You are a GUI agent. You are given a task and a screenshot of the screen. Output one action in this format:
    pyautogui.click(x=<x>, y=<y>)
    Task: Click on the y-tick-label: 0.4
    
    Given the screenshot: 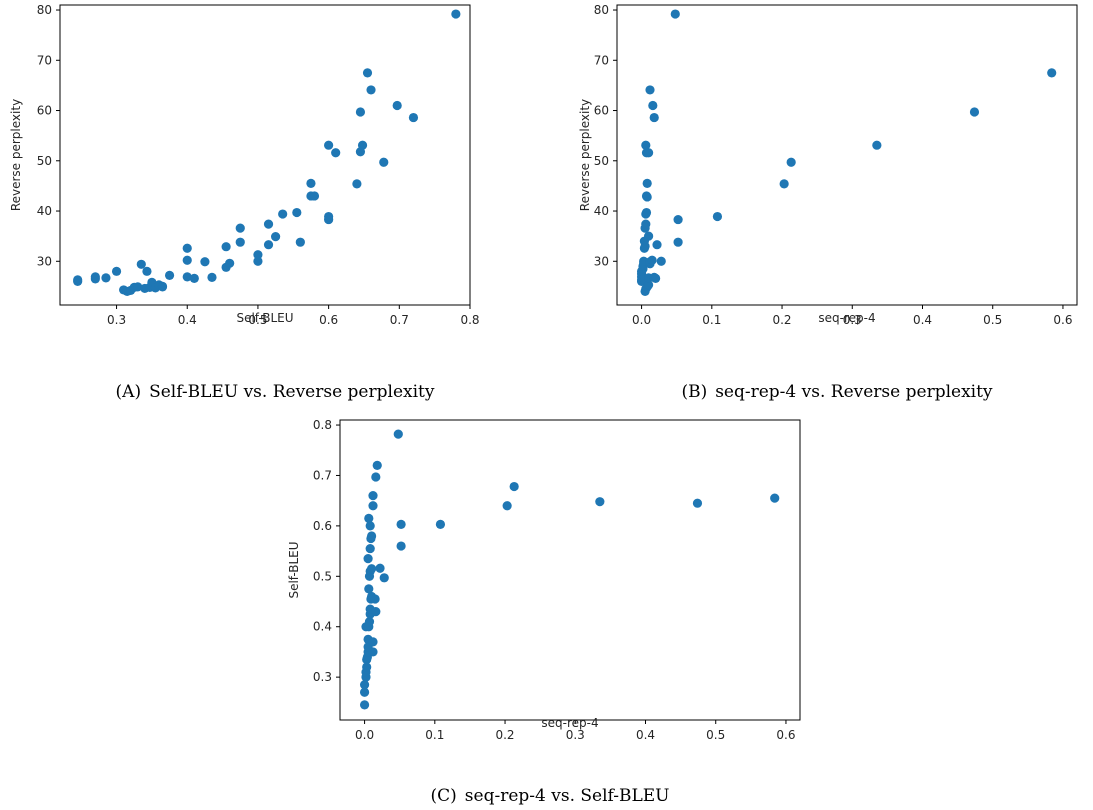 What is the action you would take?
    pyautogui.click(x=322, y=627)
    